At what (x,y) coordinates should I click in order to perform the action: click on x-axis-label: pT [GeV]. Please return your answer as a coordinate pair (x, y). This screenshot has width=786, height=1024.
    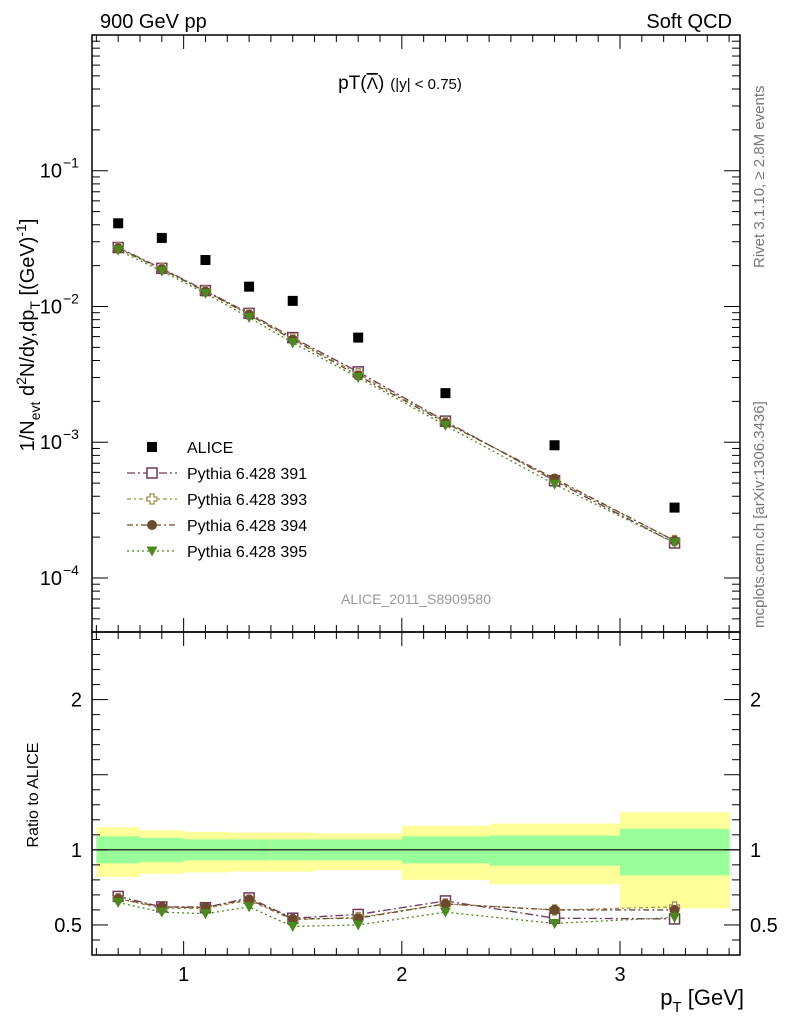
    Looking at the image, I should click on (702, 1000).